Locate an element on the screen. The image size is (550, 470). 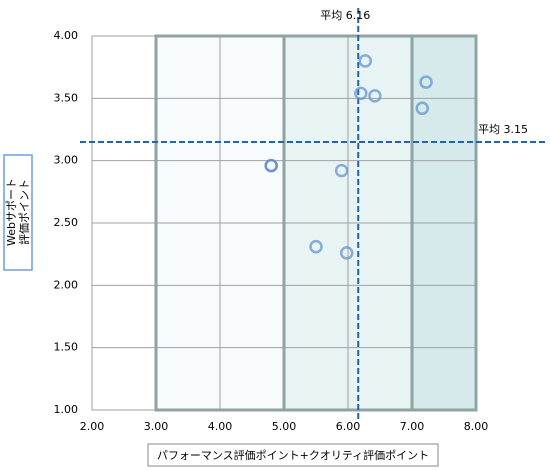
y-tick-label: 4.00 is located at coordinates (66, 35).